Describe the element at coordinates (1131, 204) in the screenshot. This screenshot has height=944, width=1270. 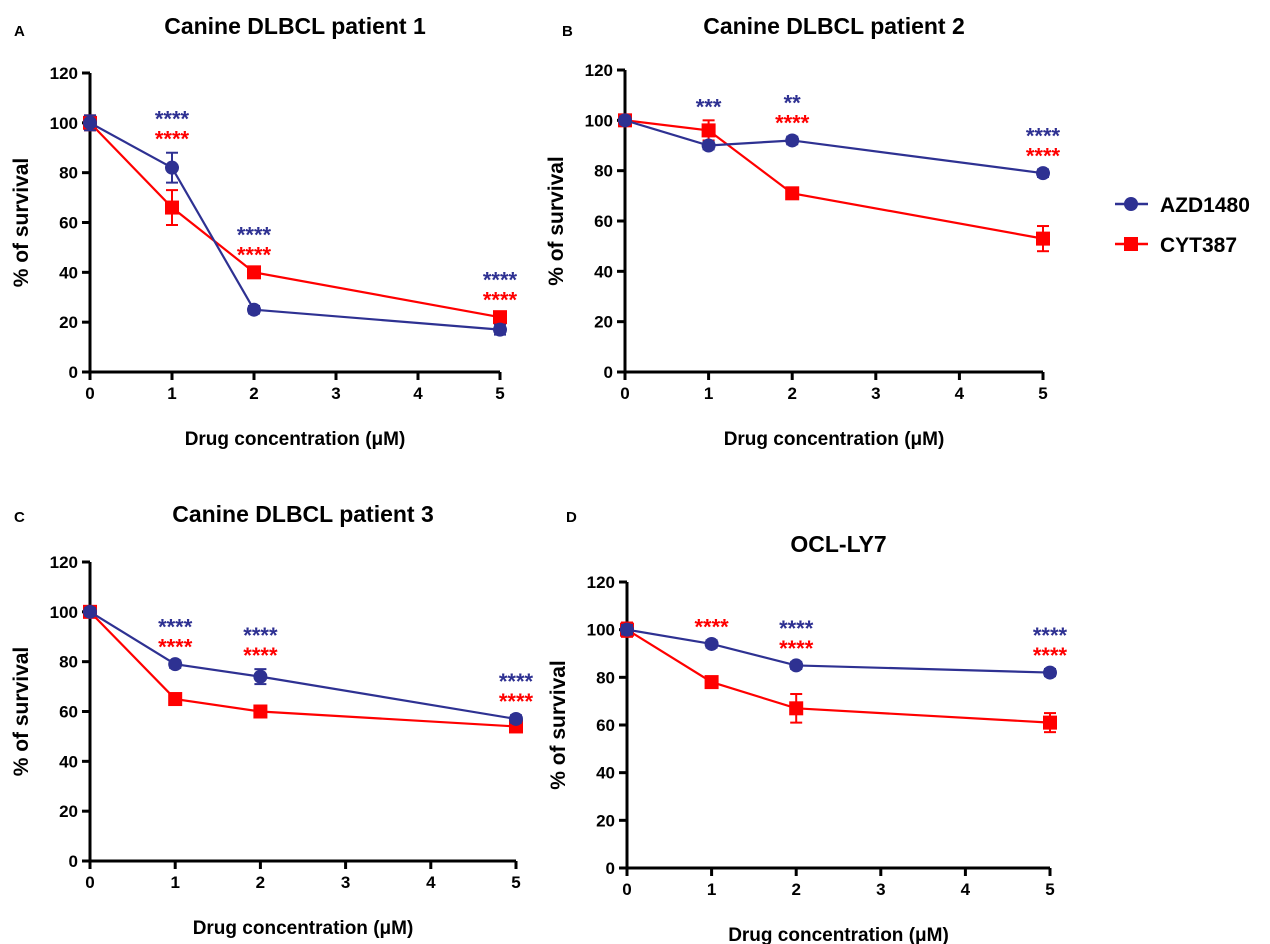
I see `legend-marker` at that location.